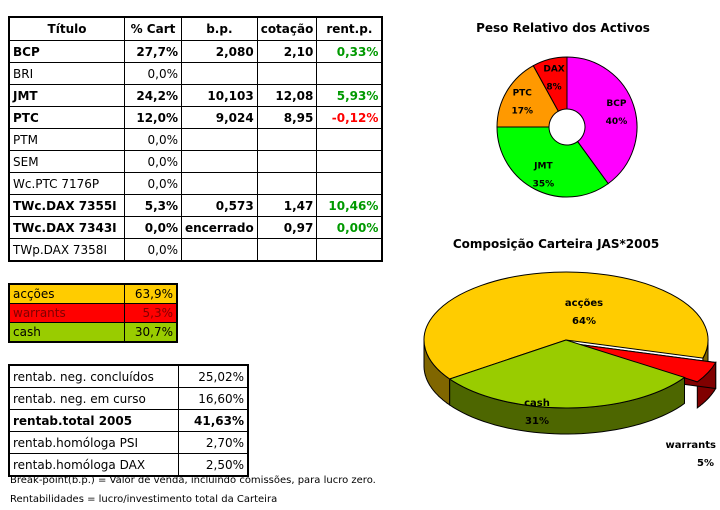  I want to click on row: PTC 12,0% 9,024 8,95 -0,12%, so click(195, 117).